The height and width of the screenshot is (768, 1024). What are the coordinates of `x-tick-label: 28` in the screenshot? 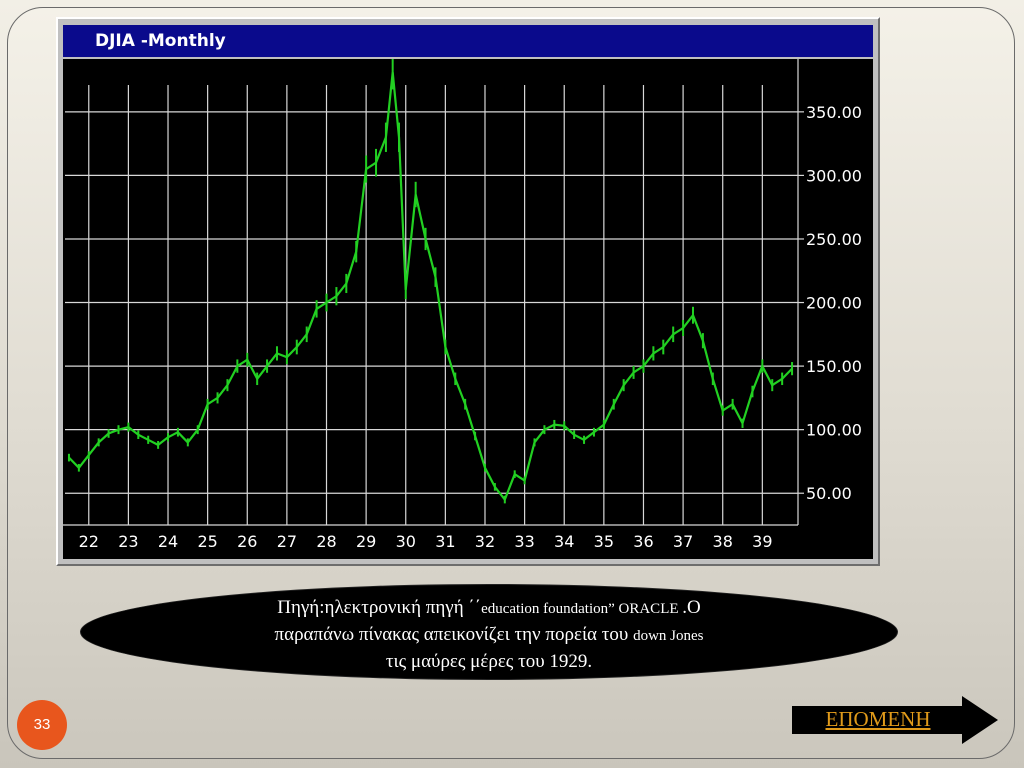 It's located at (326, 541).